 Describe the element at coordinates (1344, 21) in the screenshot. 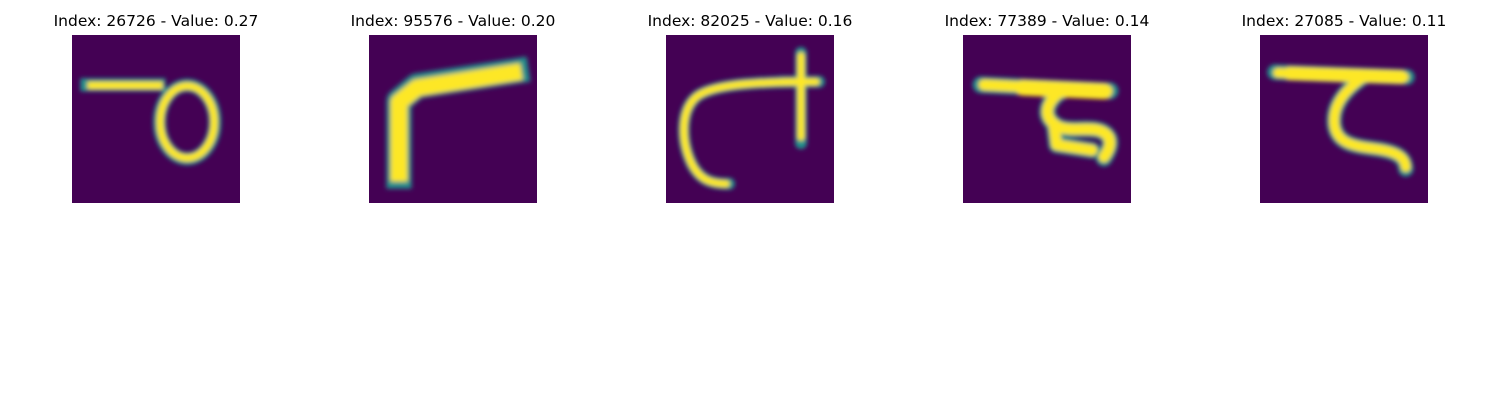

I see `panel-title: Index: 27085 - Value: 0.11` at that location.